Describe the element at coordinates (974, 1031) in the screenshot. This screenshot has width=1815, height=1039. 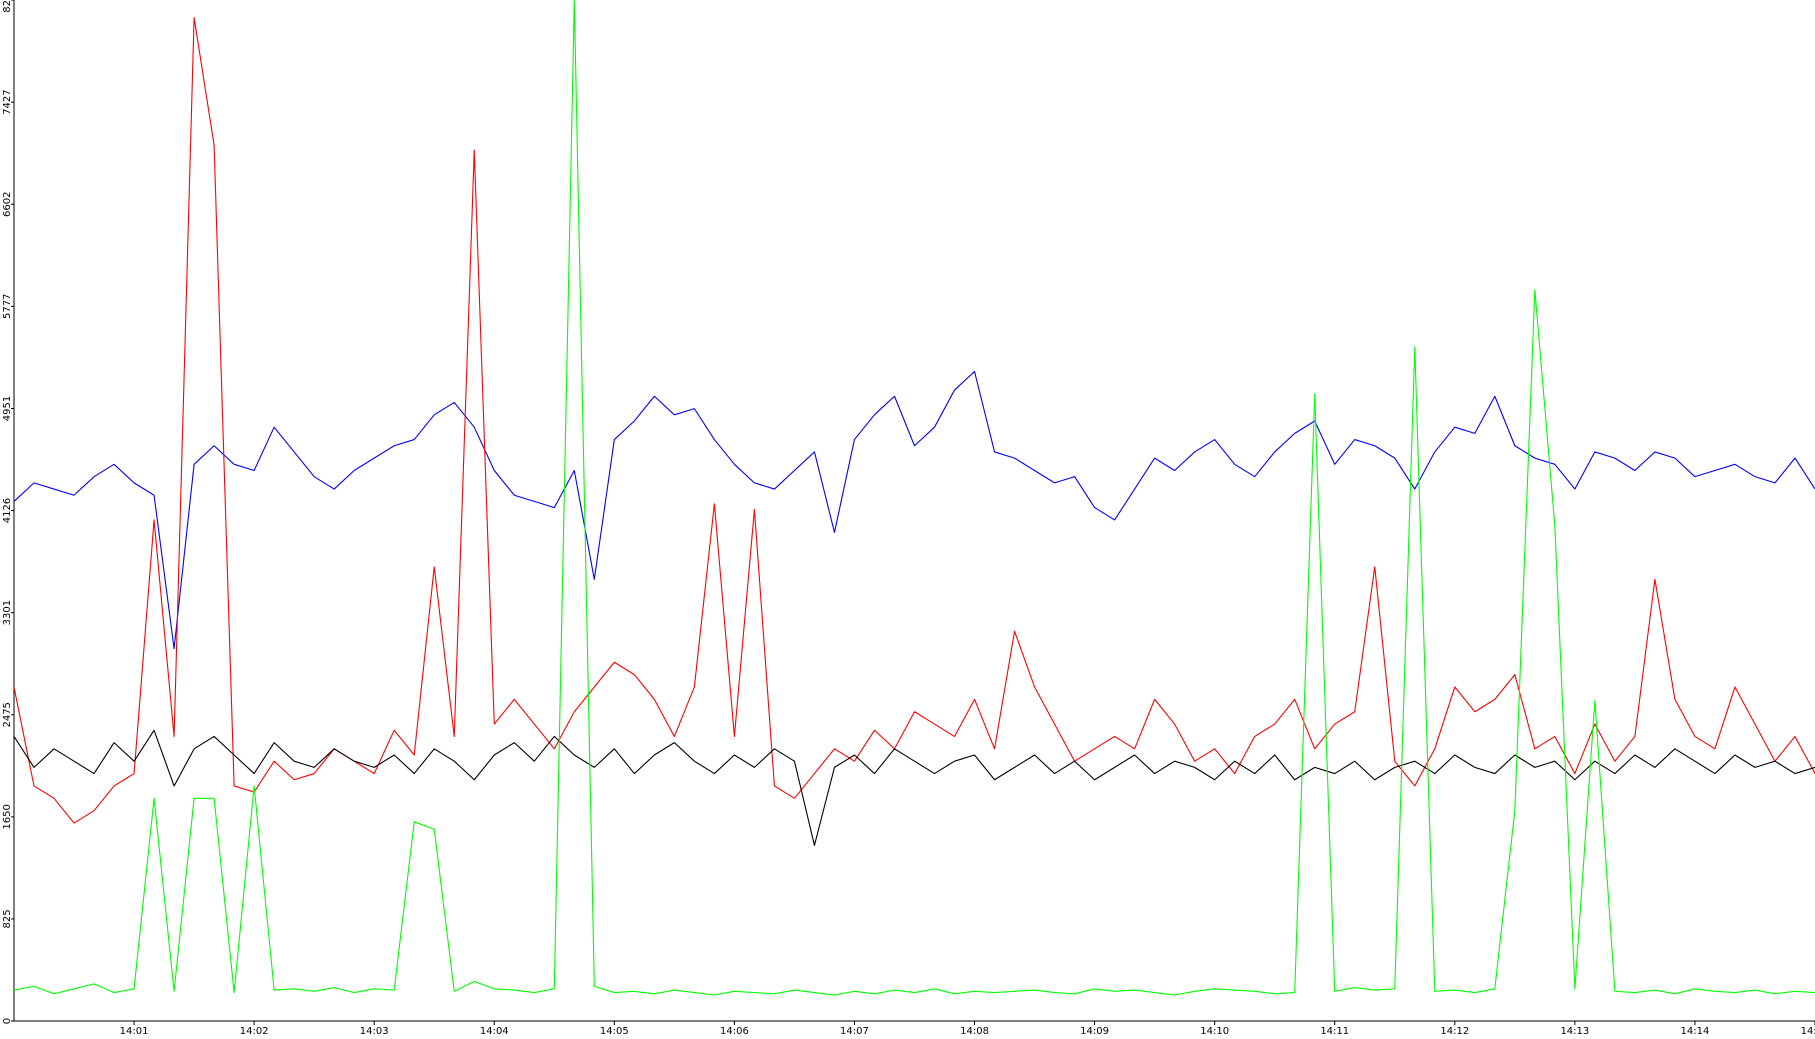
I see `x-tick-label: 14:08` at that location.